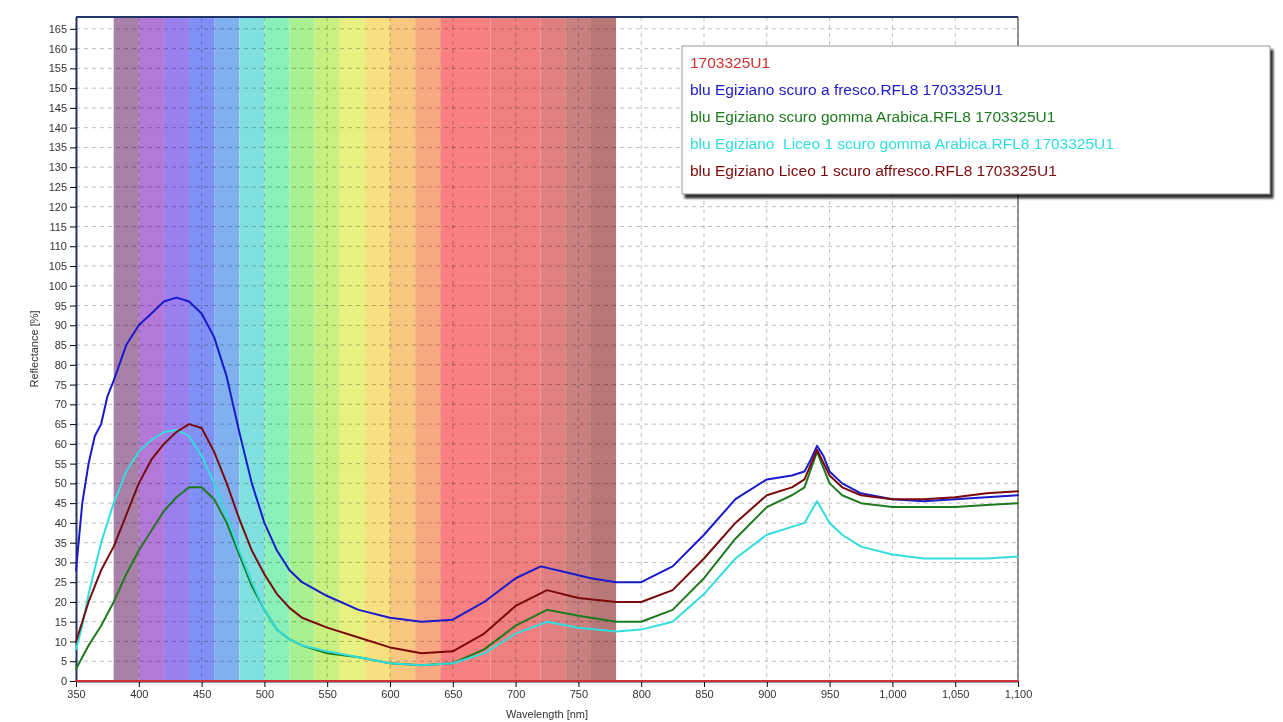 The height and width of the screenshot is (722, 1283). I want to click on x-tick-label: 550, so click(327, 693).